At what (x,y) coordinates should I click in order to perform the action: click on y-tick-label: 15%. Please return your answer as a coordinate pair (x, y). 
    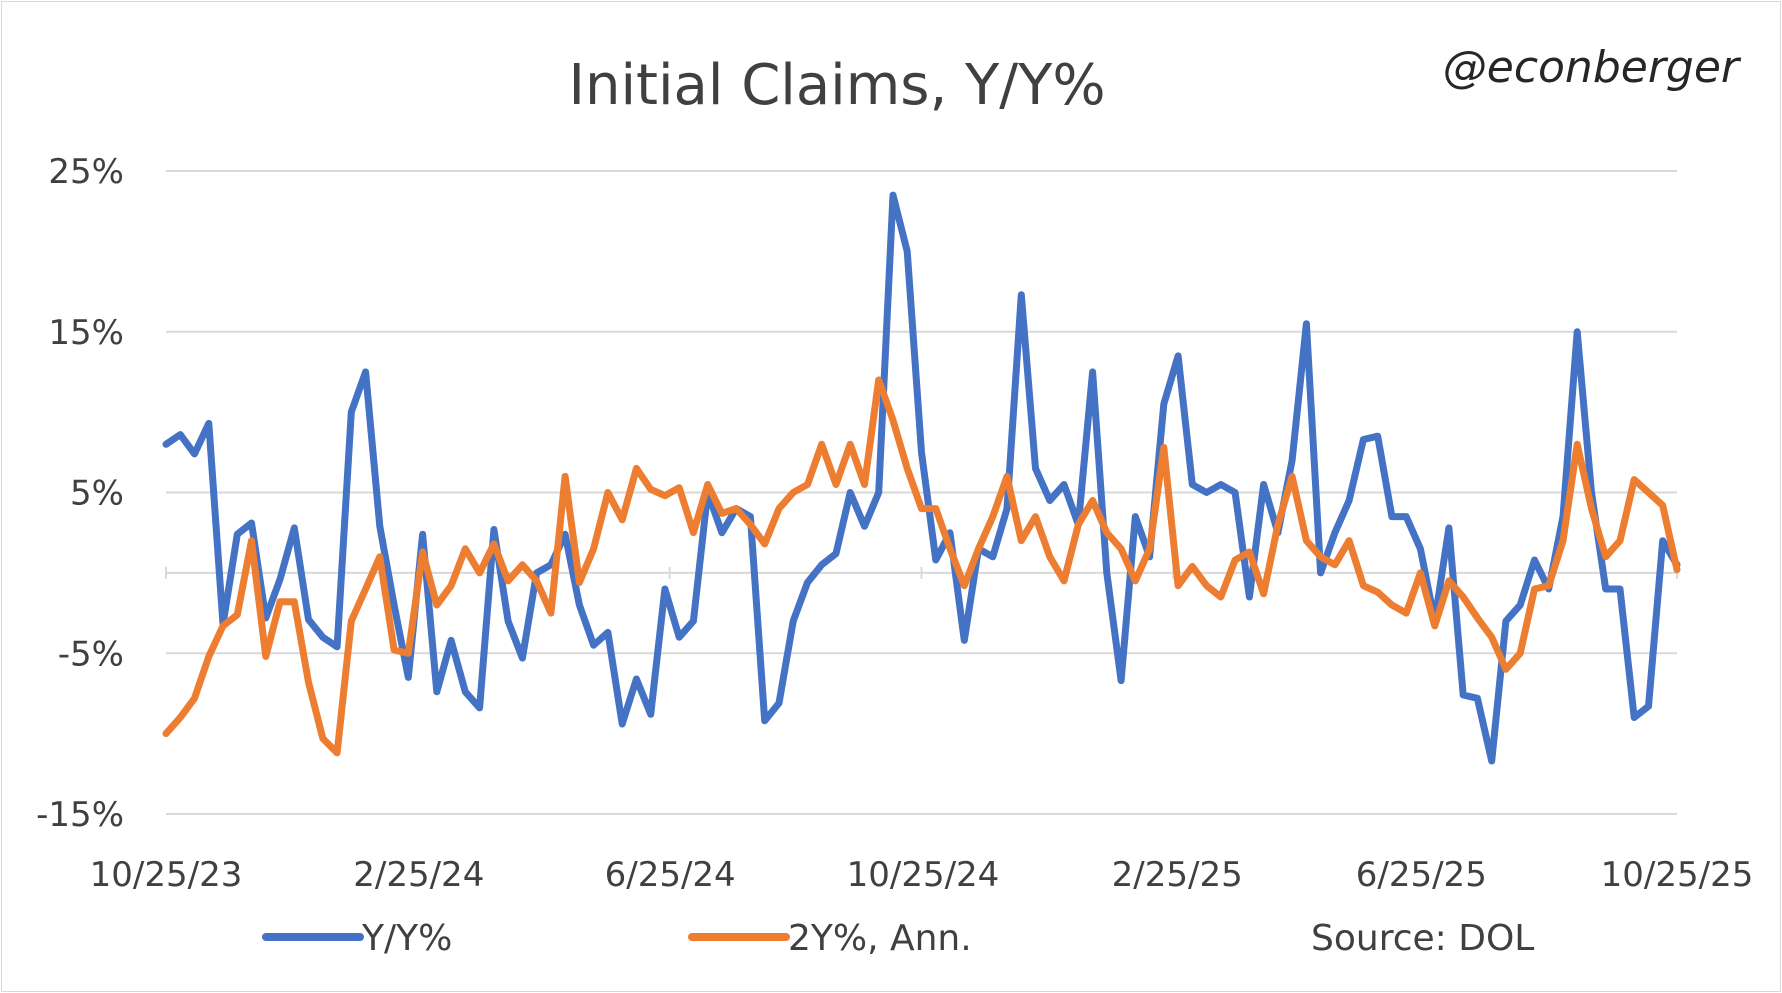
    Looking at the image, I should click on (86, 333).